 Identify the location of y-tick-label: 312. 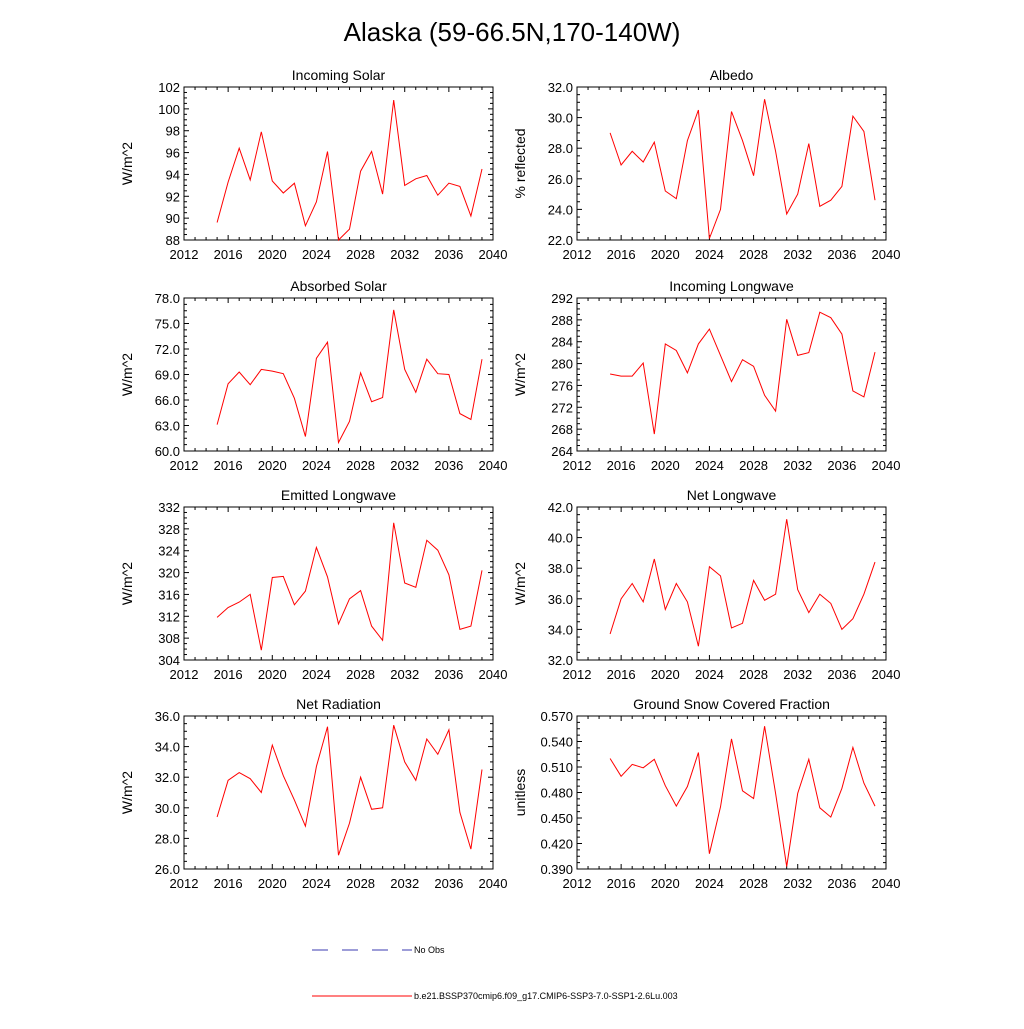
(169, 616).